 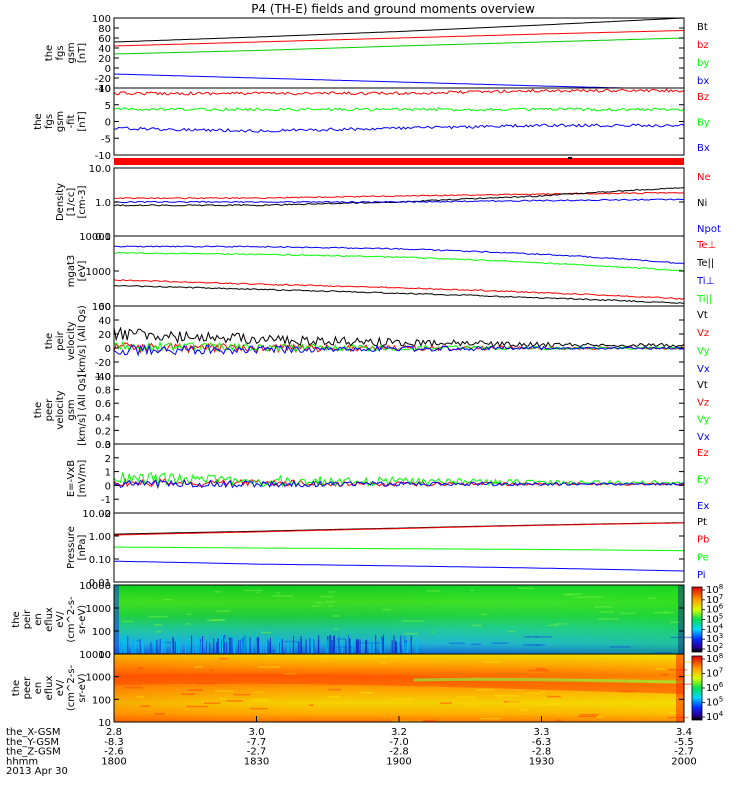 What do you see at coordinates (705, 281) in the screenshot?
I see `legend-entry-Ti⊥: Ti⊥` at bounding box center [705, 281].